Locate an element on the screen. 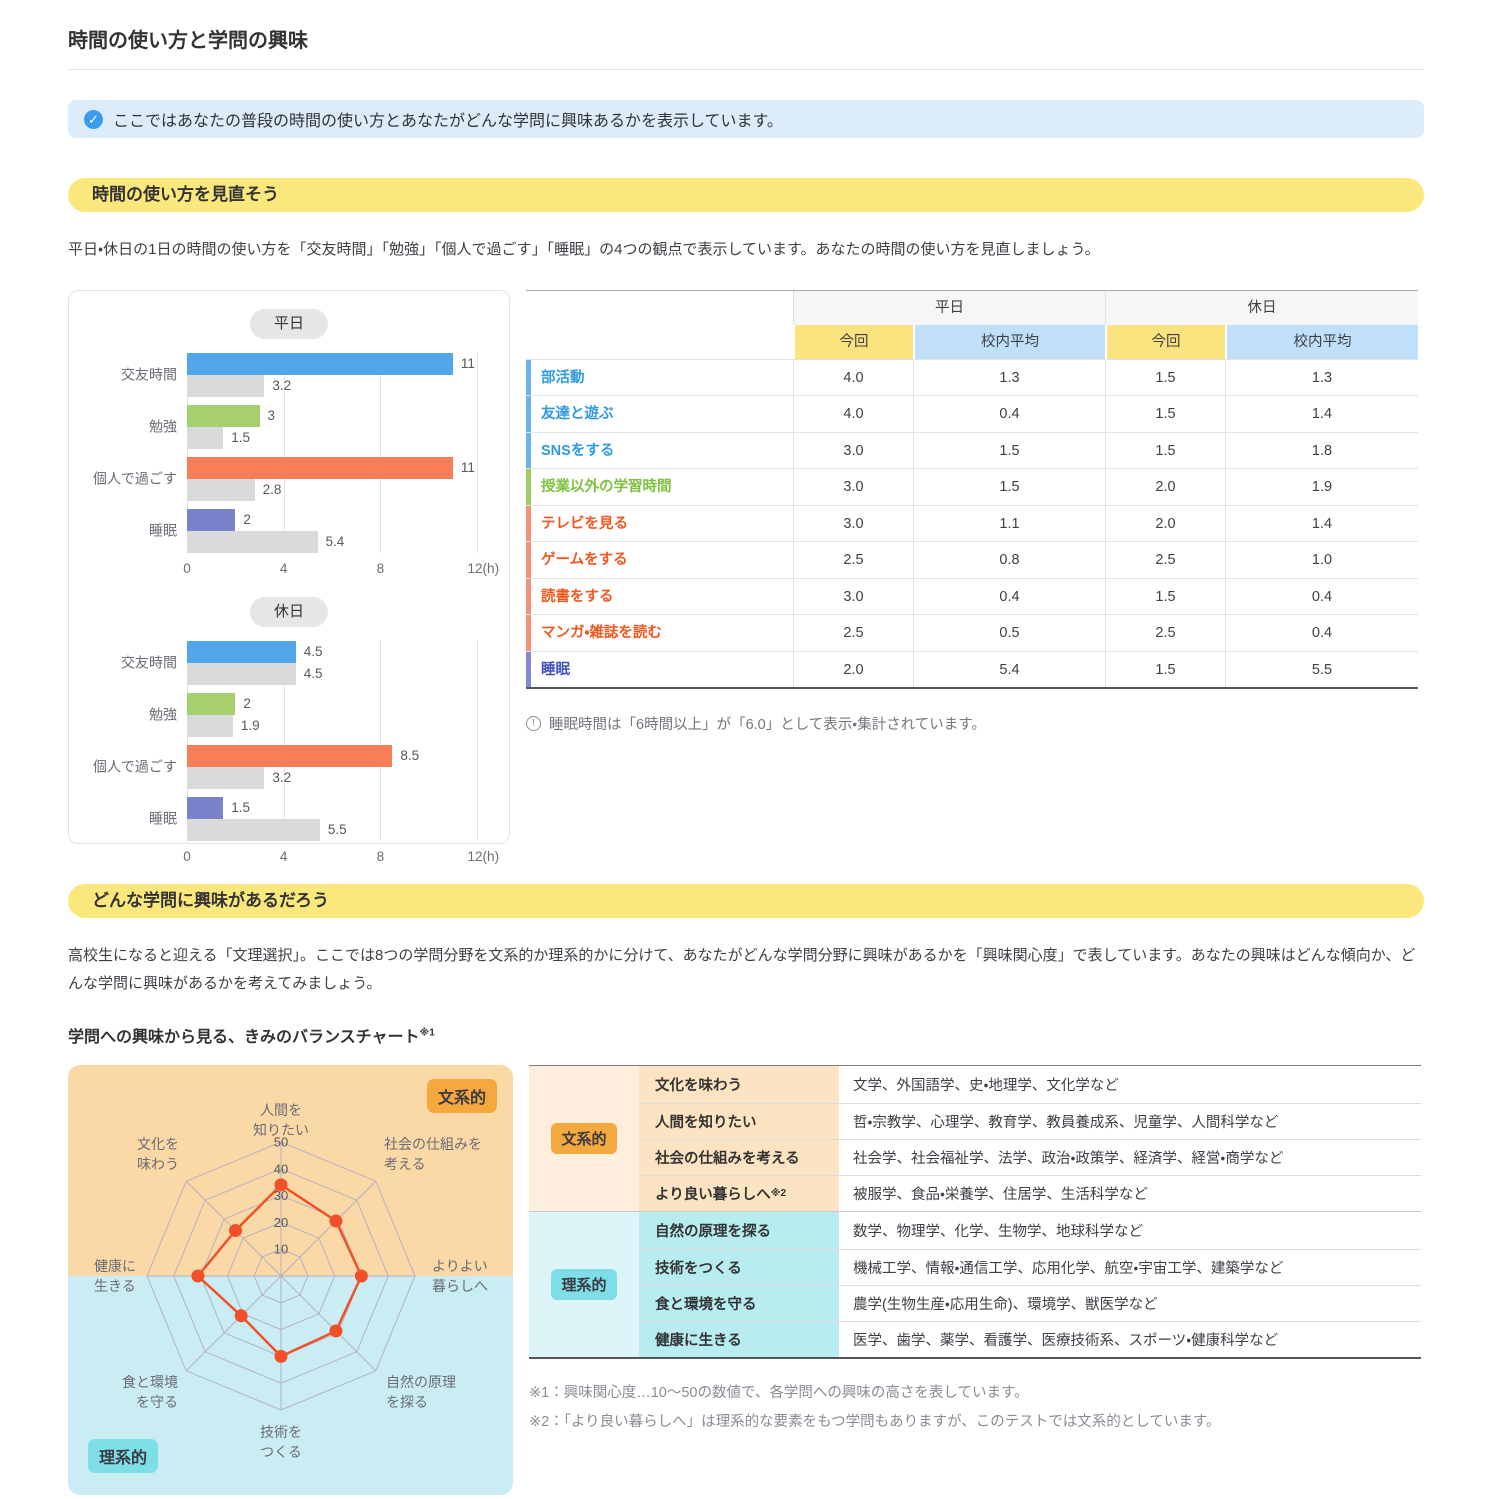 The height and width of the screenshot is (1499, 1492). bar-average is located at coordinates (226, 777).